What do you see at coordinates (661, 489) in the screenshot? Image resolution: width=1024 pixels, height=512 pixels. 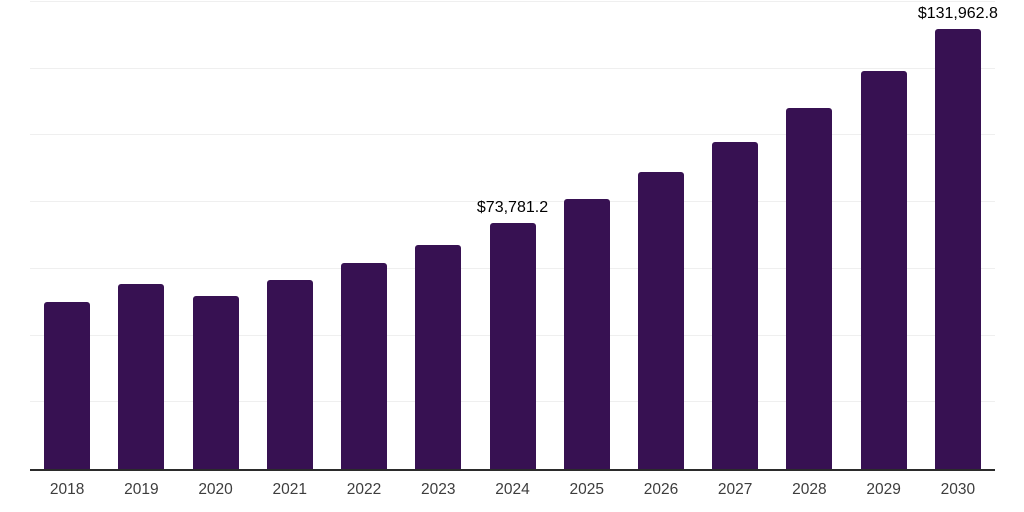 I see `x-axis-label-2026: 2026` at bounding box center [661, 489].